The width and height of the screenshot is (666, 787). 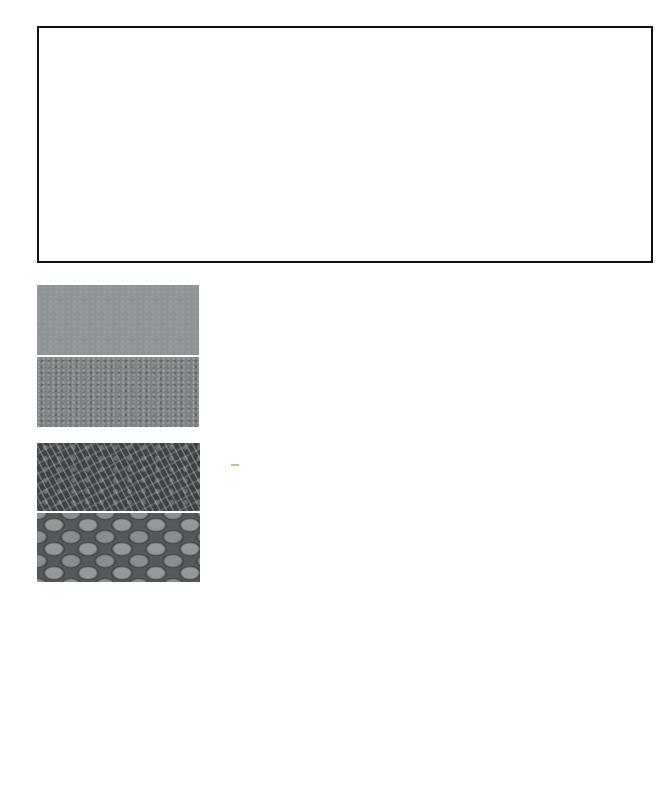 I want to click on f-schematic, so click(x=337, y=527).